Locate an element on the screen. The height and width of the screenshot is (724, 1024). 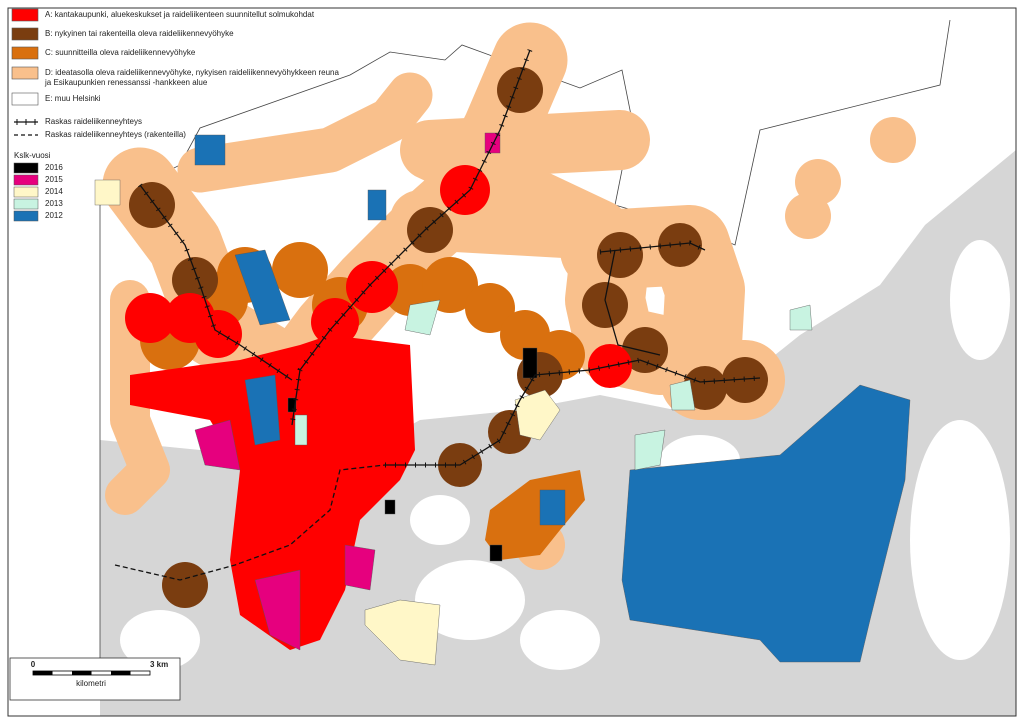
scale-box is located at coordinates (95, 679).